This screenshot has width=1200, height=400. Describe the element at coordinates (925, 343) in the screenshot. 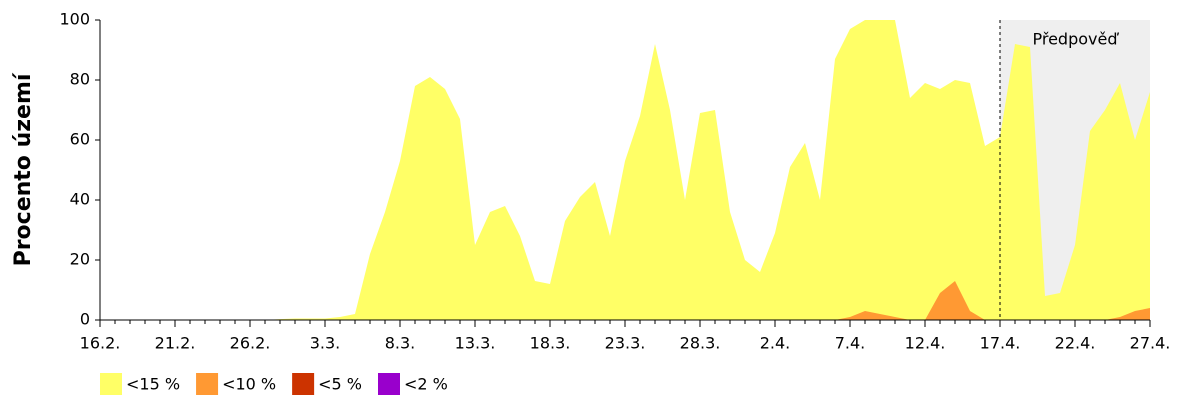

I see `x-tick-label: 12.4.` at that location.